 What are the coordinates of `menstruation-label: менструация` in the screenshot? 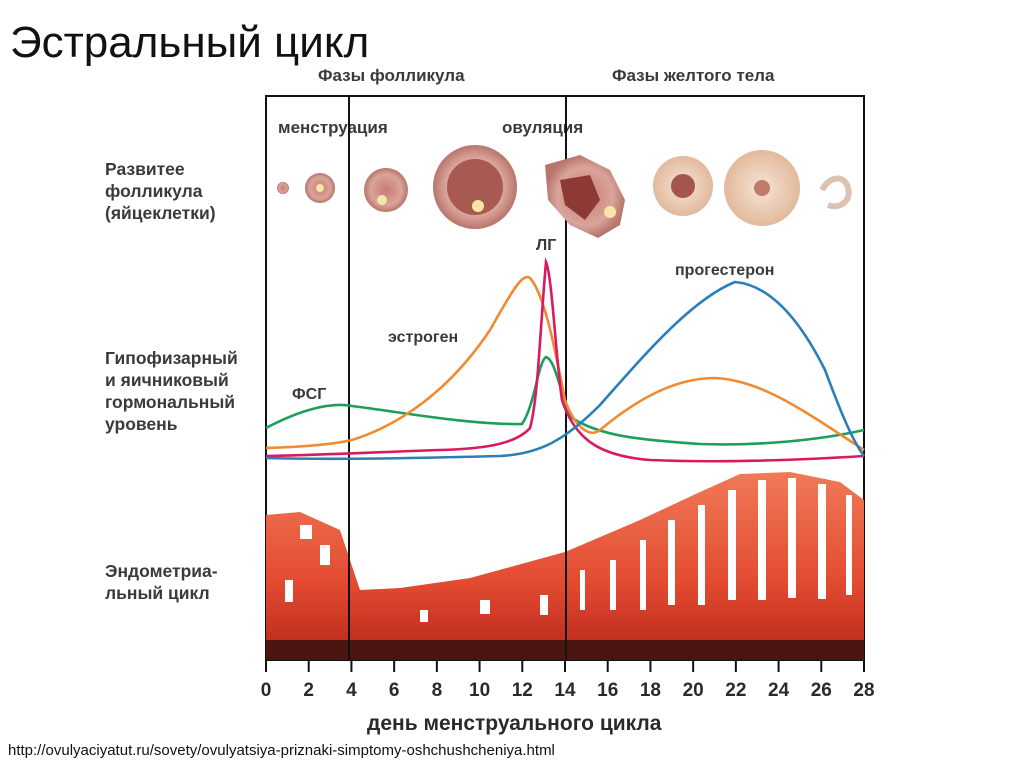 It's located at (333, 127).